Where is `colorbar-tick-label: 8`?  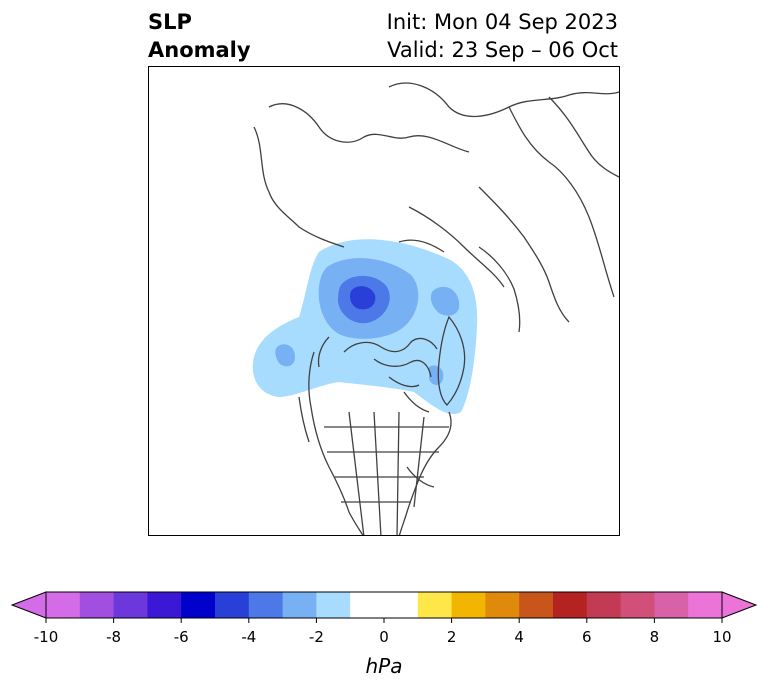
colorbar-tick-label: 8 is located at coordinates (655, 637).